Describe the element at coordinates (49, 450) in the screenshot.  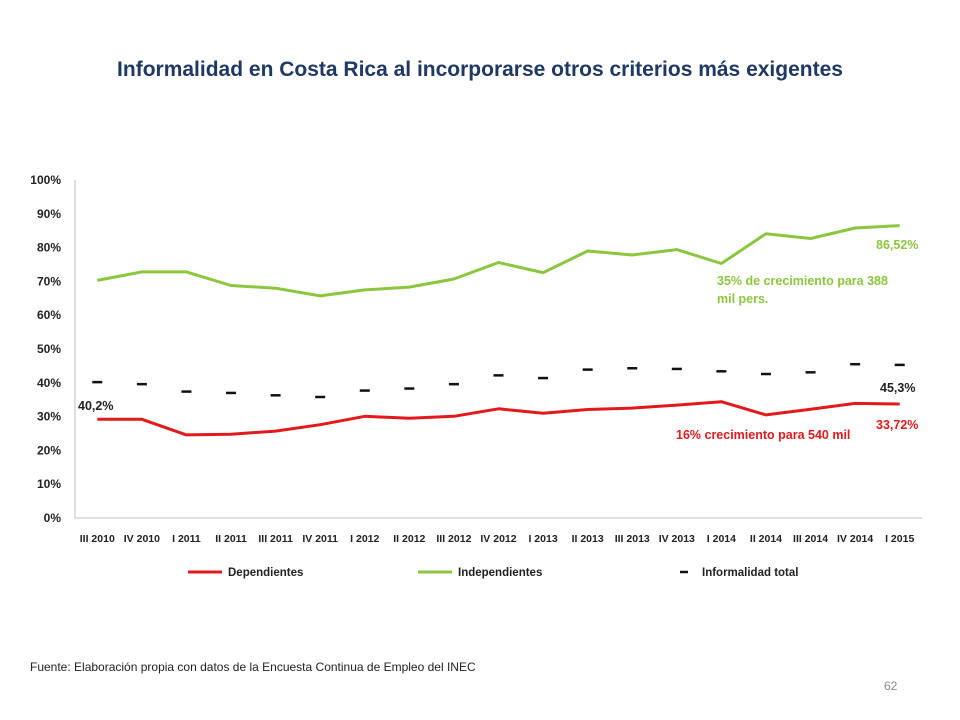
I see `y-tick-label: 20%` at that location.